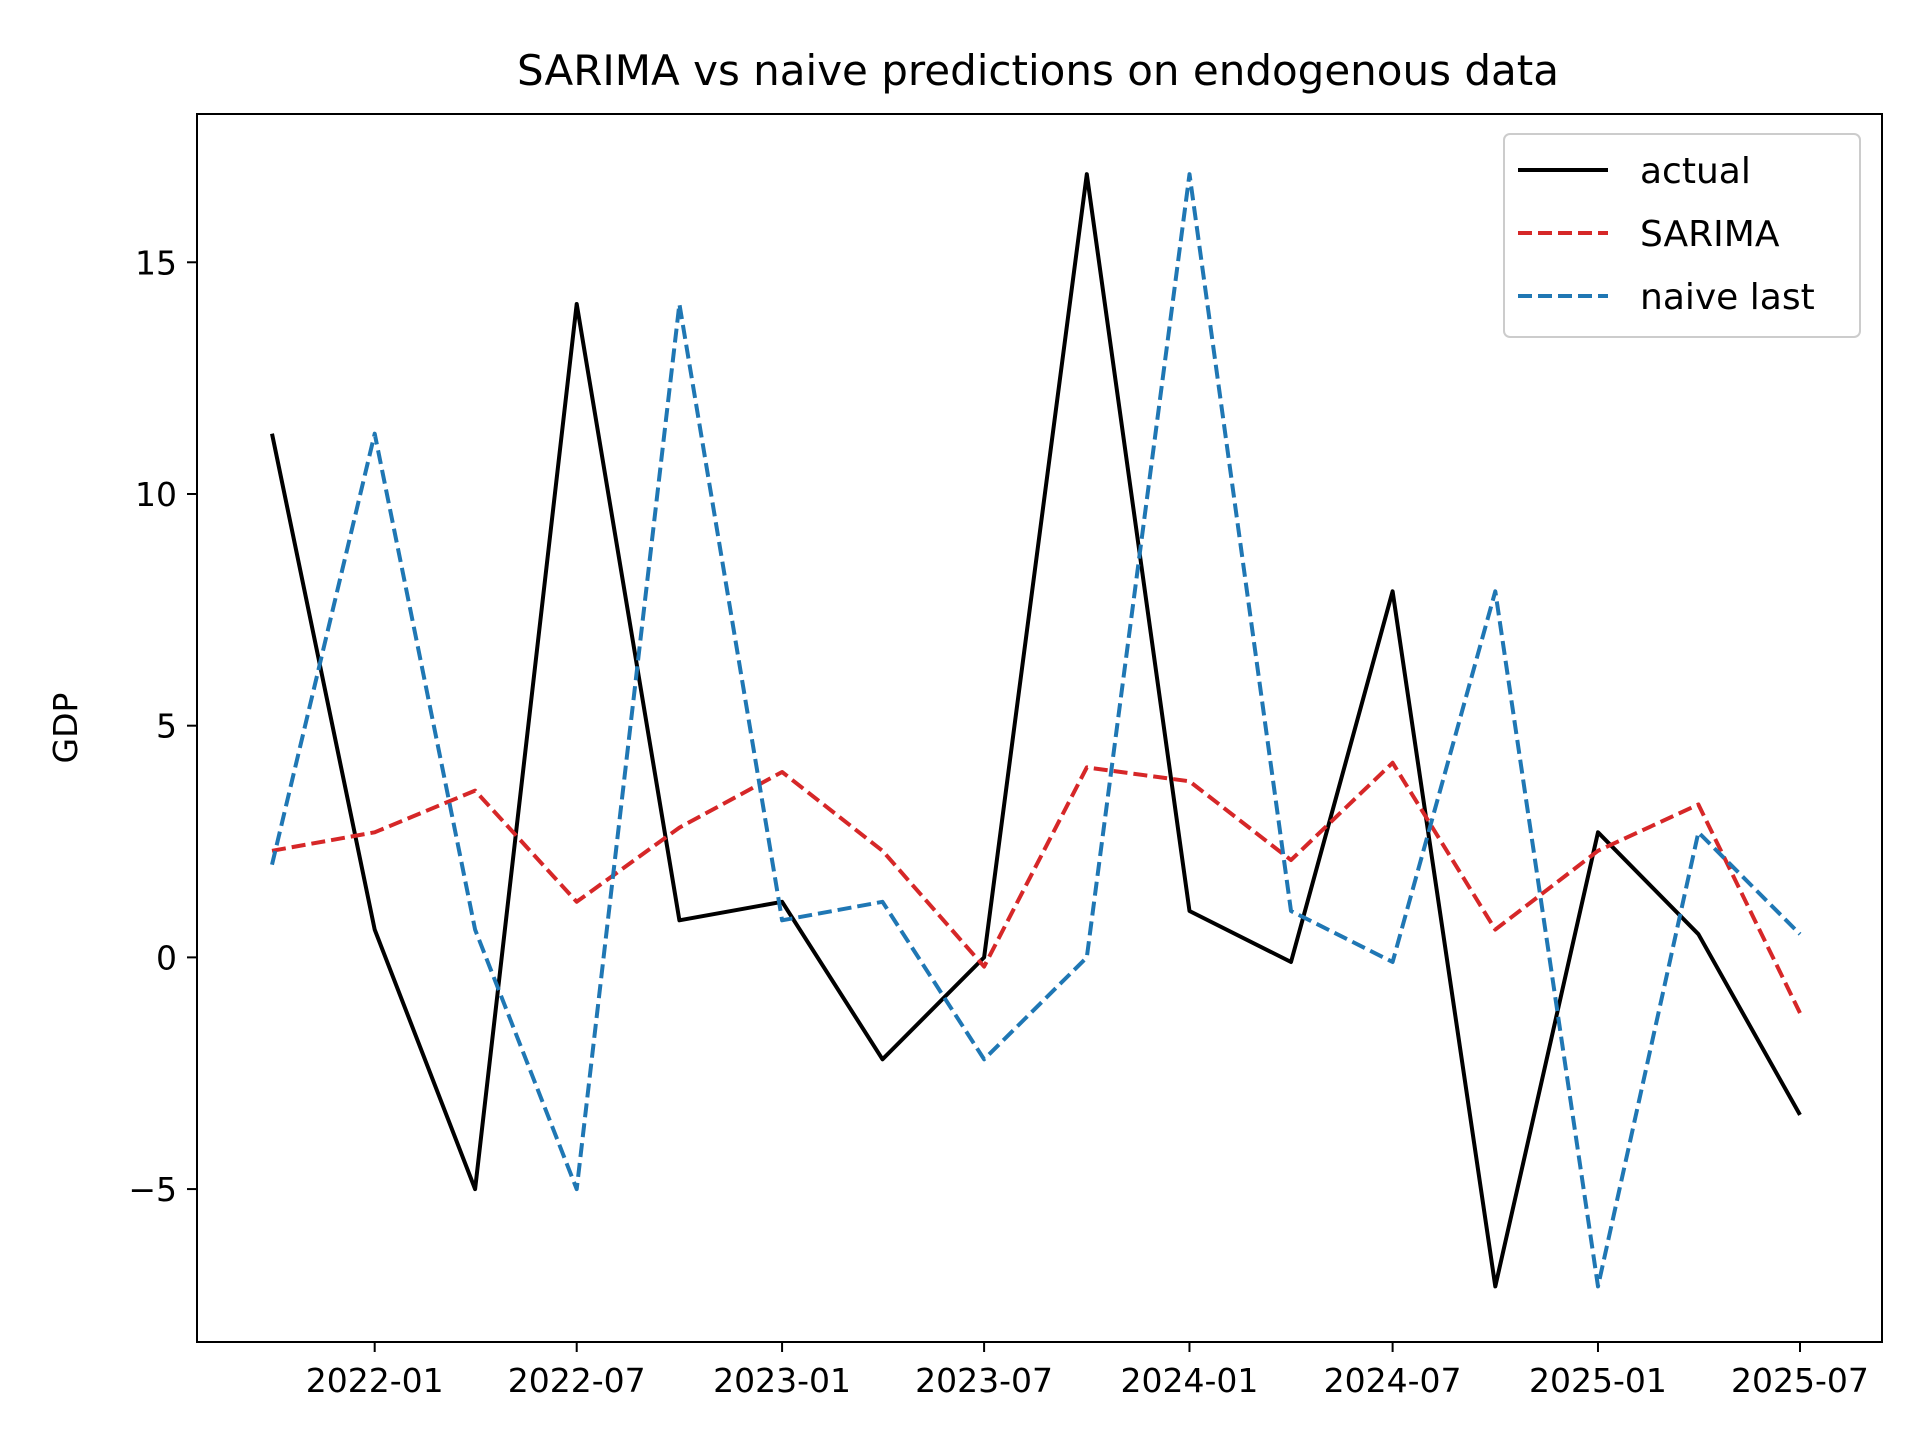 The height and width of the screenshot is (1440, 1920). I want to click on legend-label-sarima: SARIMA, so click(1710, 234).